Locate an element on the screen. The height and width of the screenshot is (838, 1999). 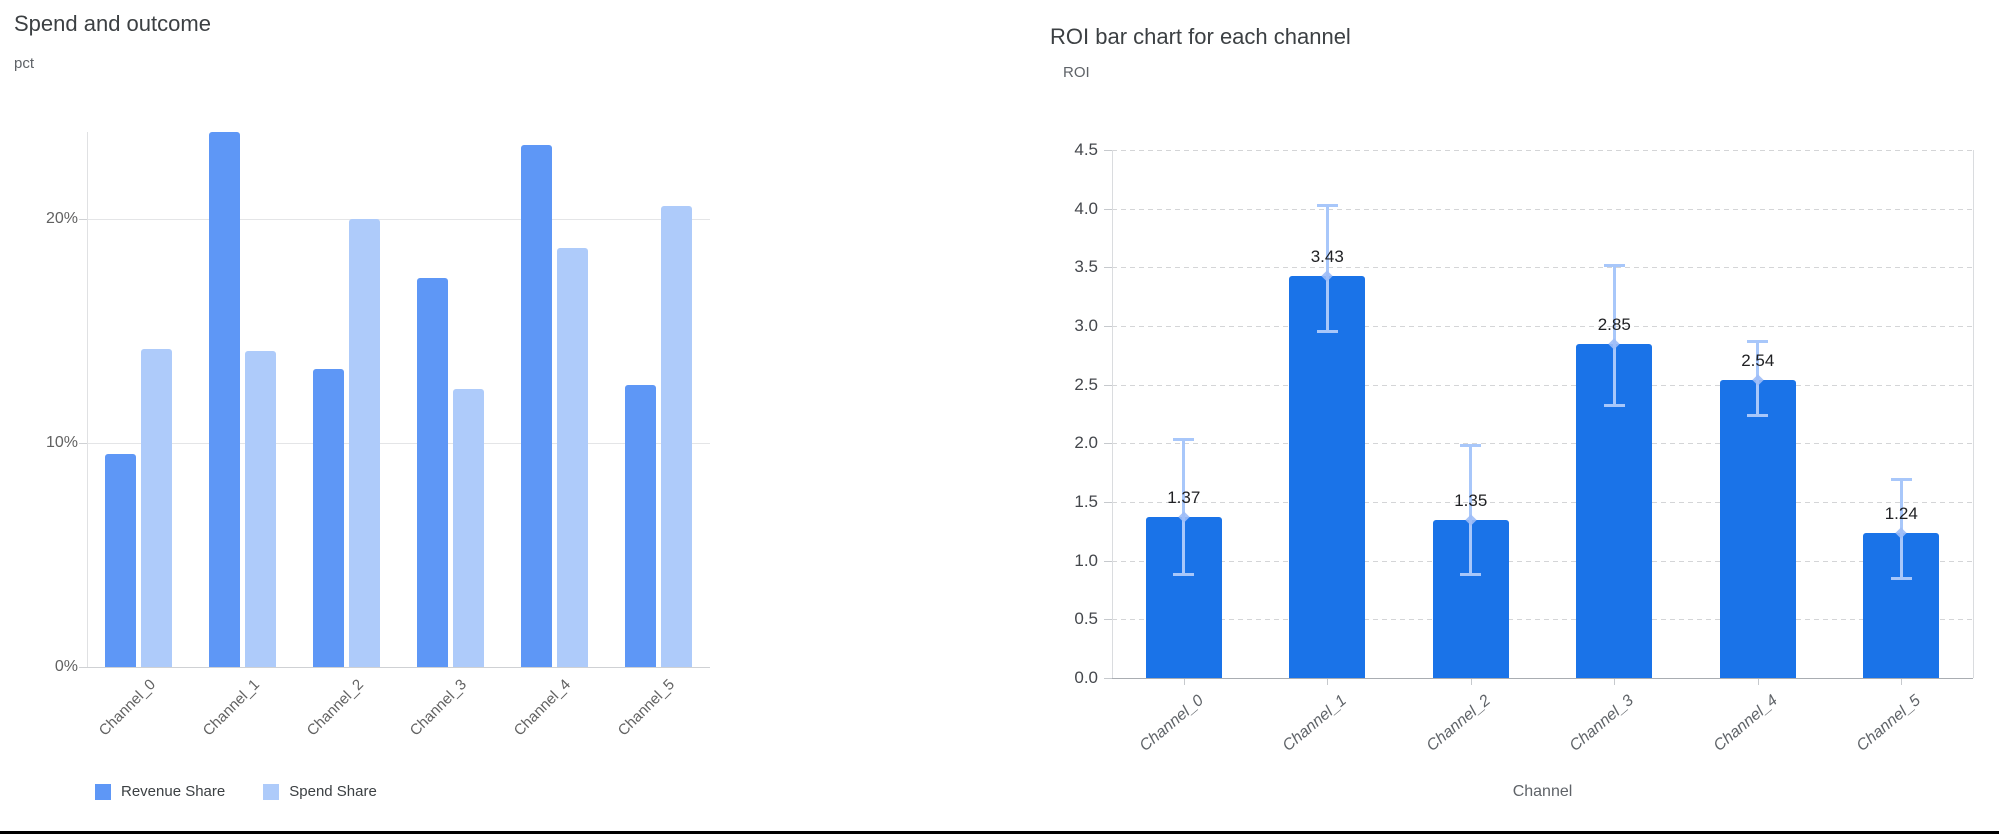
y-tick-label: 10% is located at coordinates (61, 443).